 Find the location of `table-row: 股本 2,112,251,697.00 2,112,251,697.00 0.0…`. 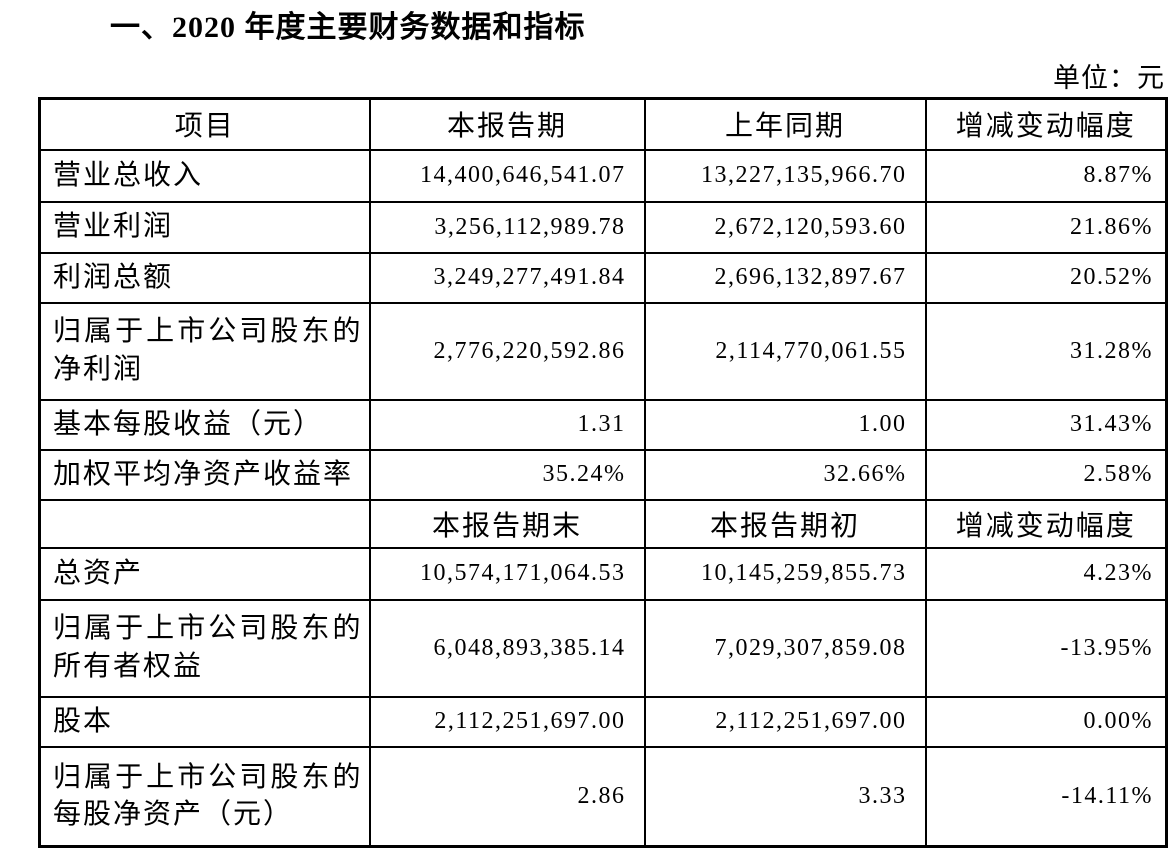

table-row: 股本 2,112,251,697.00 2,112,251,697.00 0.0… is located at coordinates (603, 721).